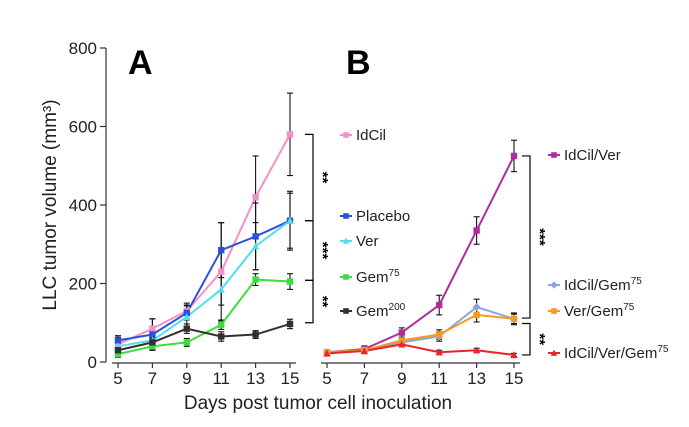 Image resolution: width=689 pixels, height=427 pixels. Describe the element at coordinates (420, 333) in the screenshot. I see `series-line-ver-gem75` at that location.